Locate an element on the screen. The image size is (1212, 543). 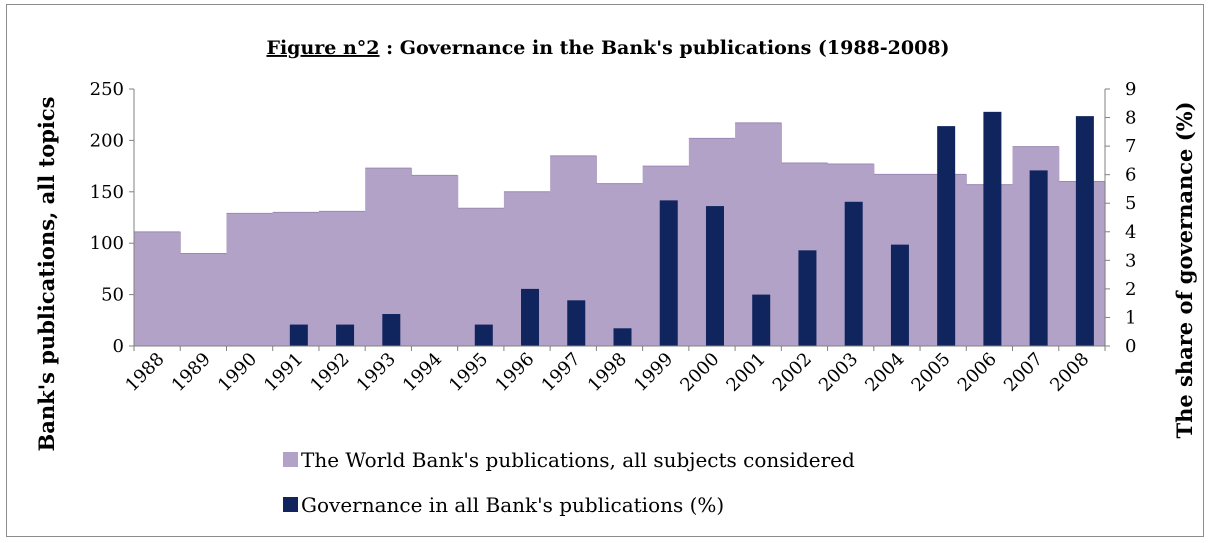
x-tick-label: 1989 is located at coordinates (191, 372).